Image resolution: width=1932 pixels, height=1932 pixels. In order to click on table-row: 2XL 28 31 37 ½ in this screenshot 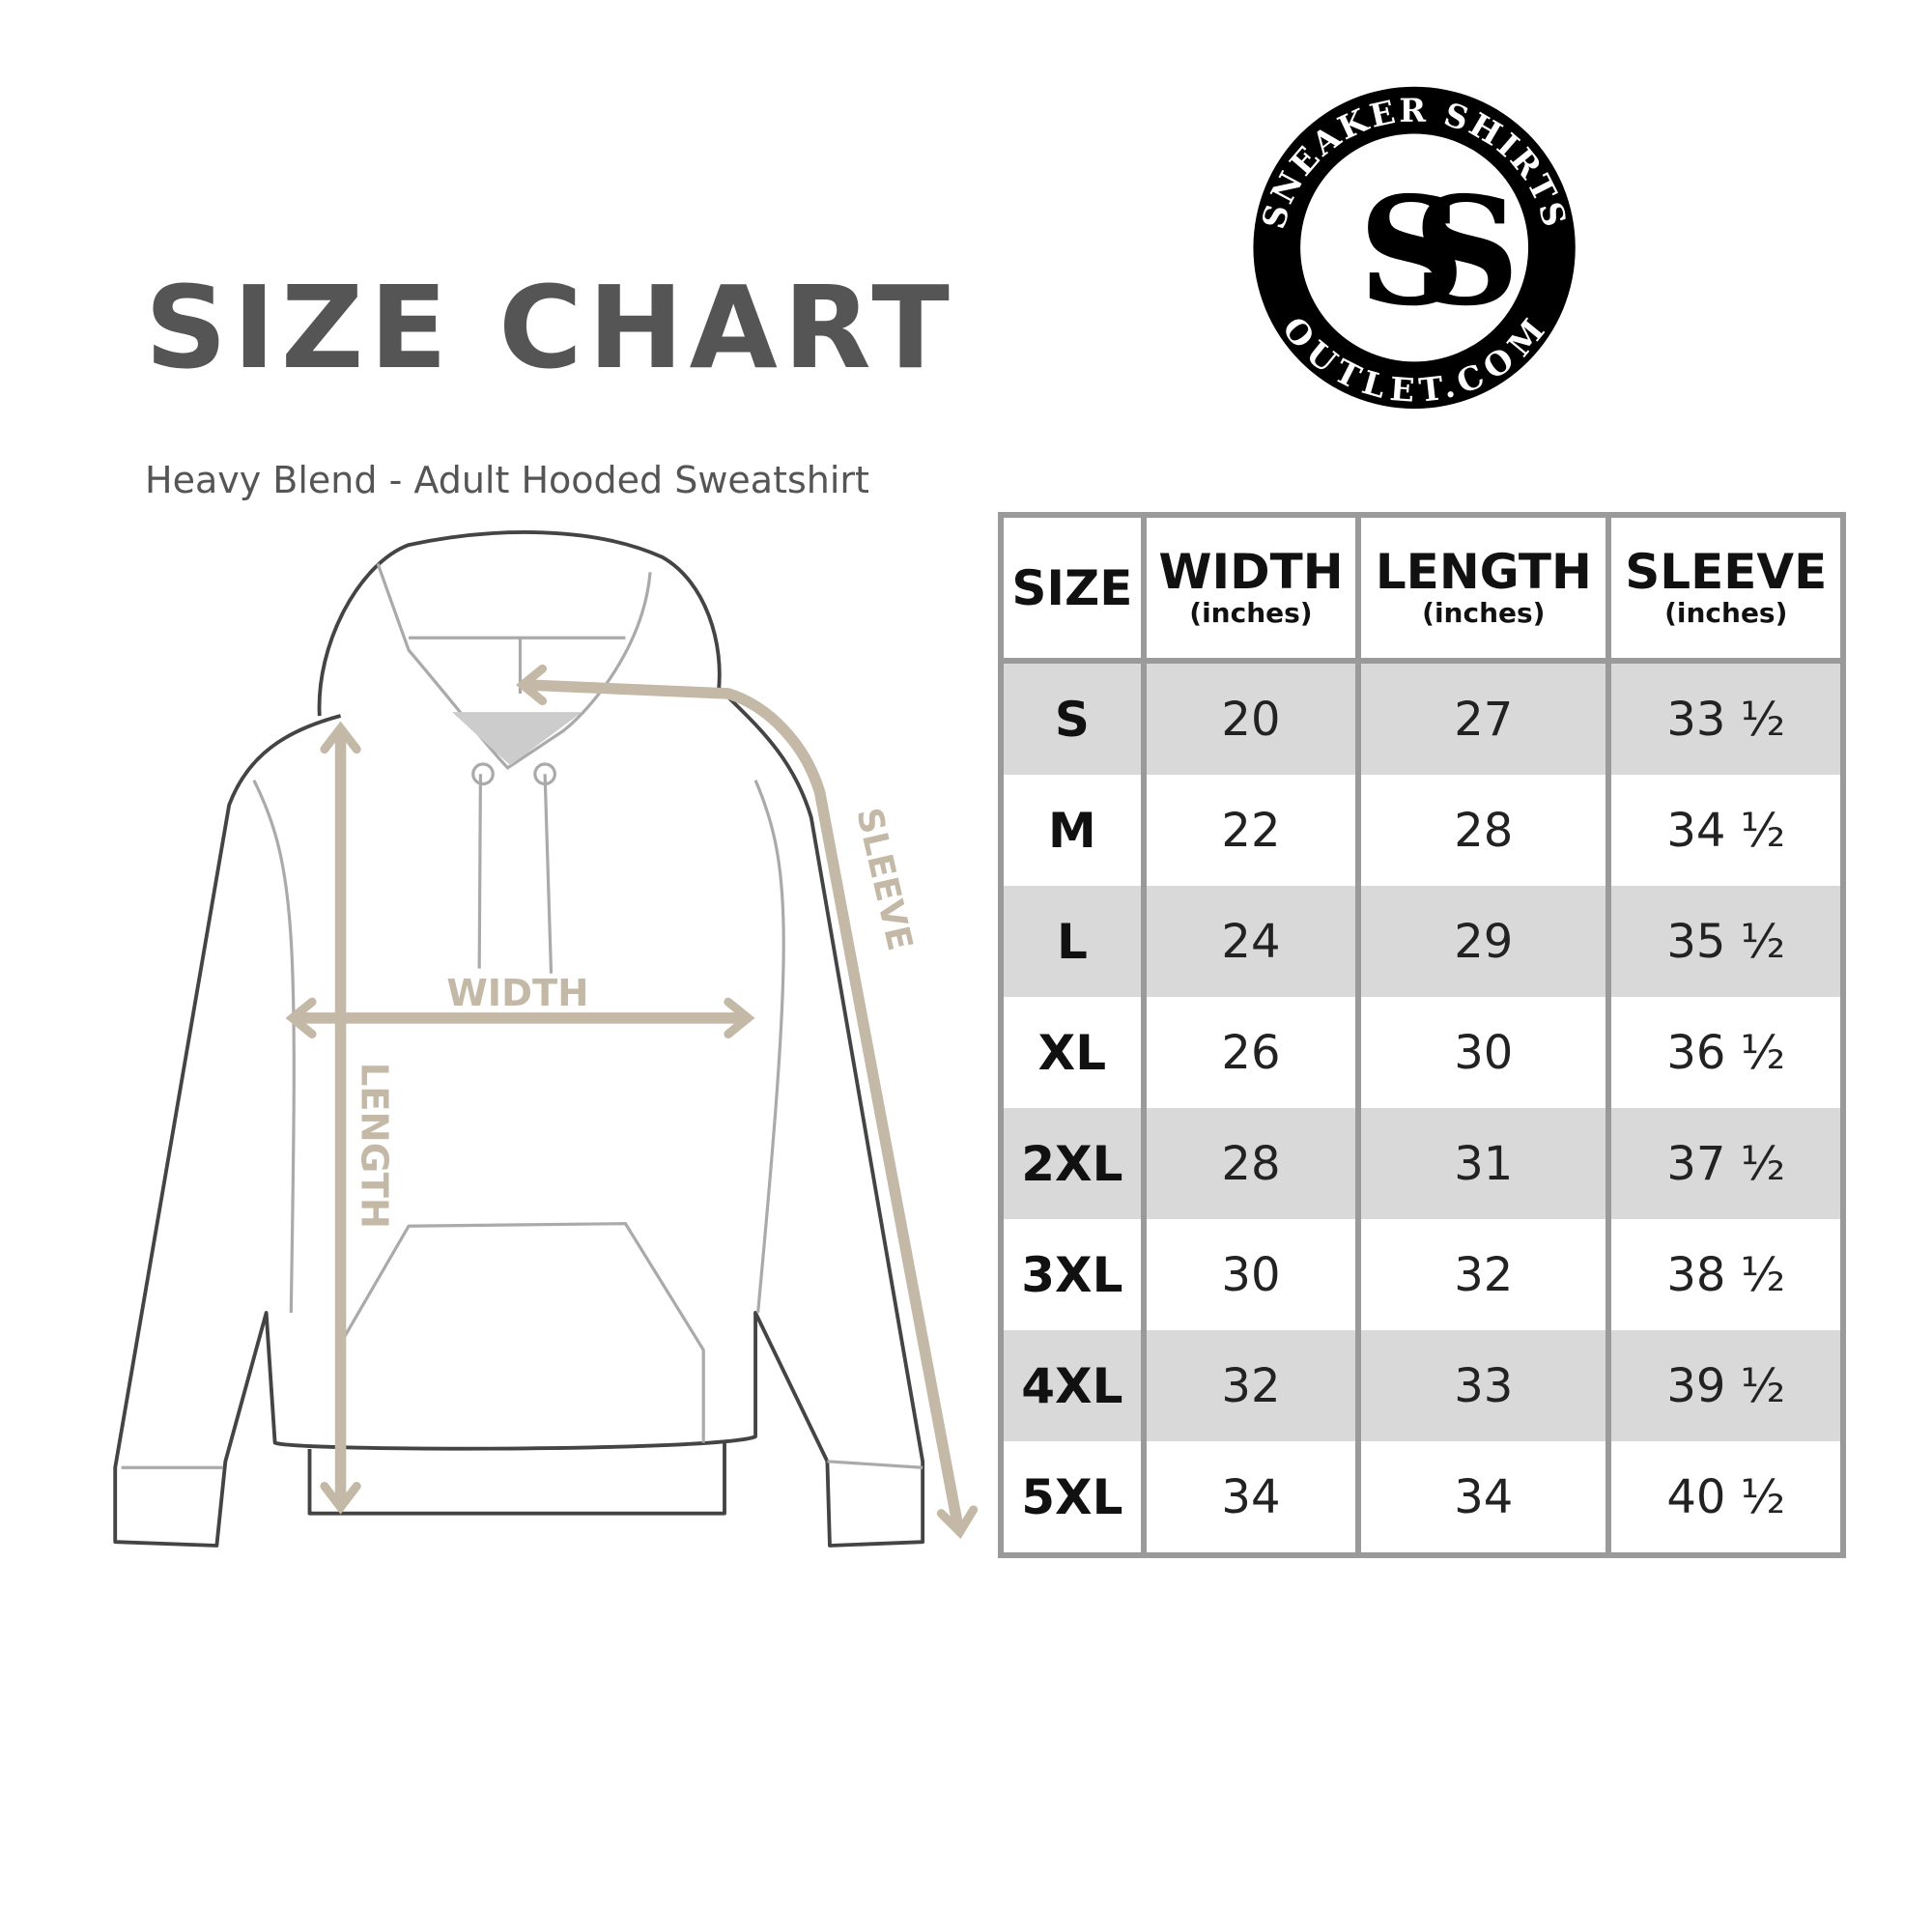, I will do `click(1422, 1163)`.